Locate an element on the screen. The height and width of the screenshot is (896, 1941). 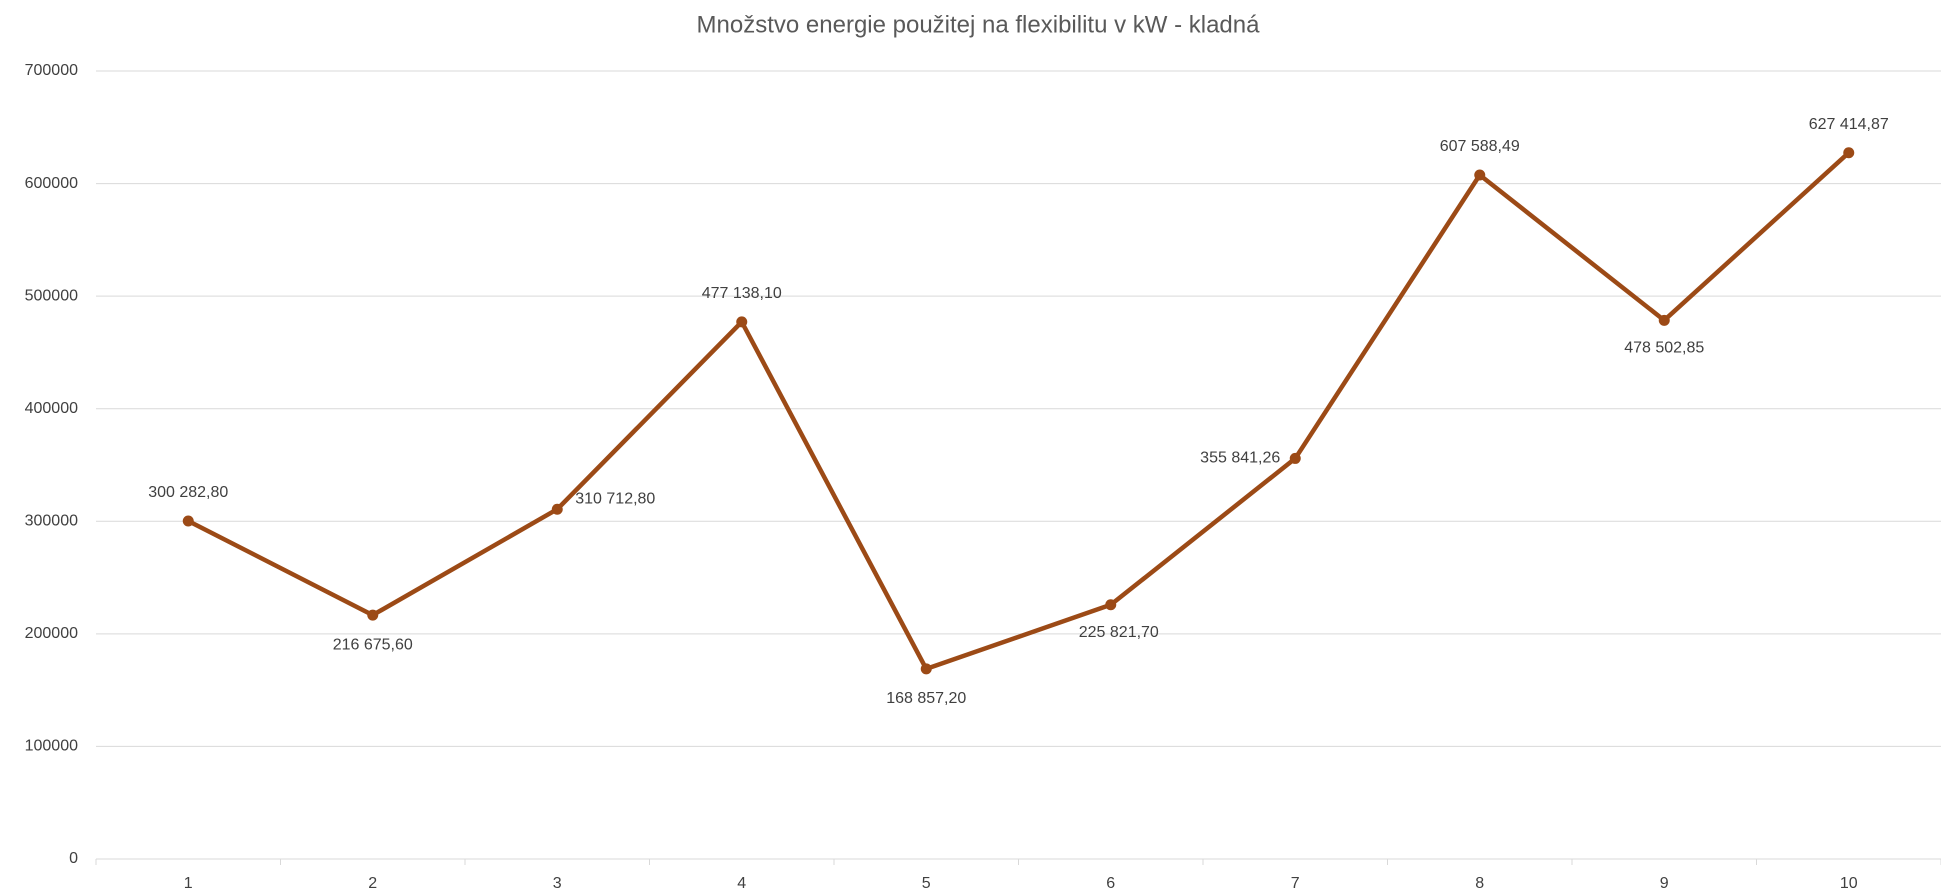
y-tick-label: 600000 is located at coordinates (51, 183).